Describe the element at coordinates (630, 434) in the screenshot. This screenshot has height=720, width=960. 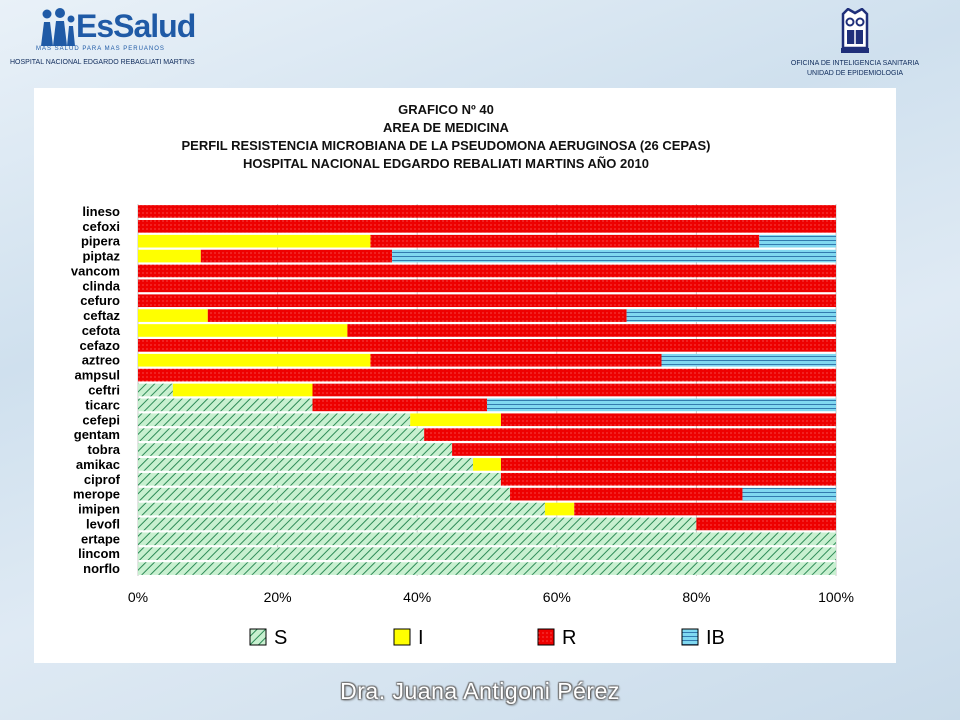
I see `bar-r-gentam` at that location.